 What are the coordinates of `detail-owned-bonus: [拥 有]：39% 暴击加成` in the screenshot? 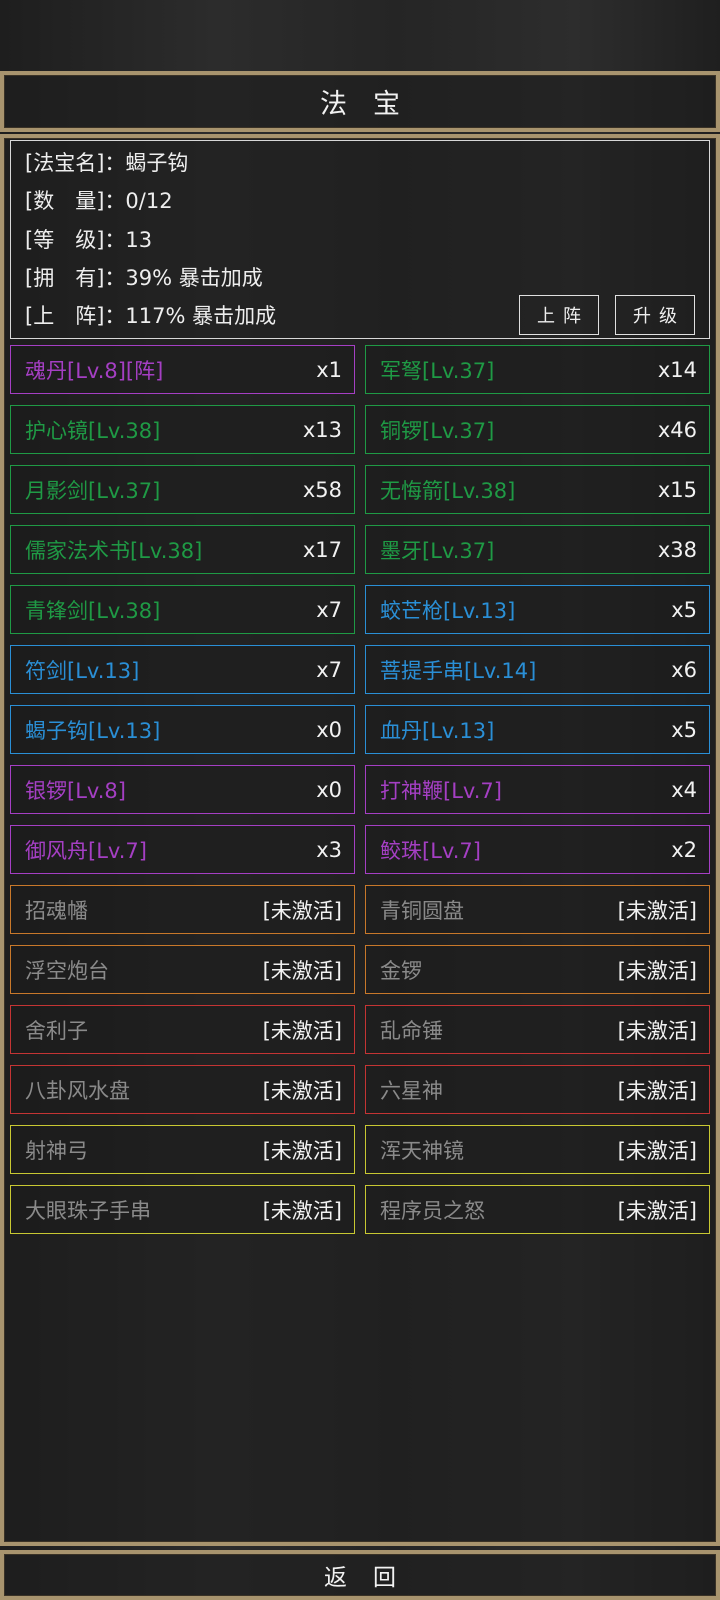 It's located at (144, 277).